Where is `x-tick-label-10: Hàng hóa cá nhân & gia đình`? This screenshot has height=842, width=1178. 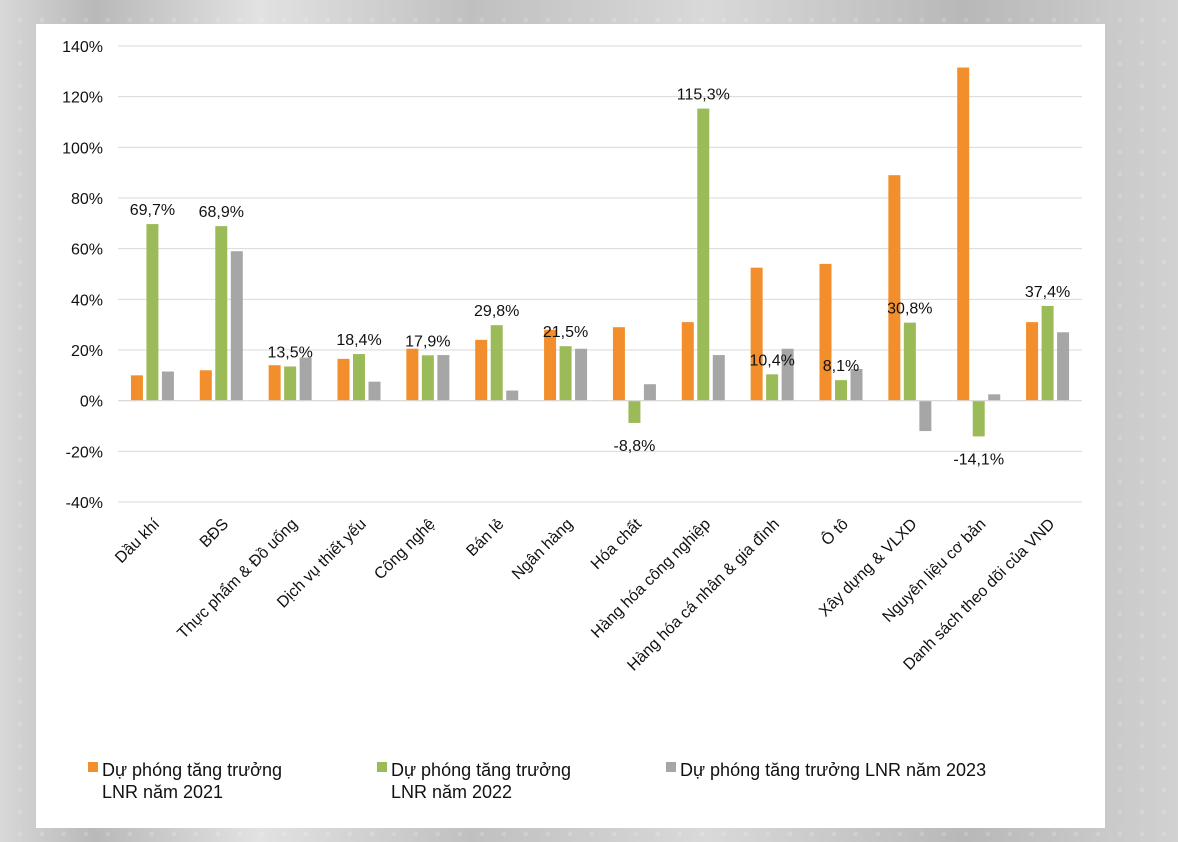 x-tick-label-10: Hàng hóa cá nhân & gia đình is located at coordinates (703, 595).